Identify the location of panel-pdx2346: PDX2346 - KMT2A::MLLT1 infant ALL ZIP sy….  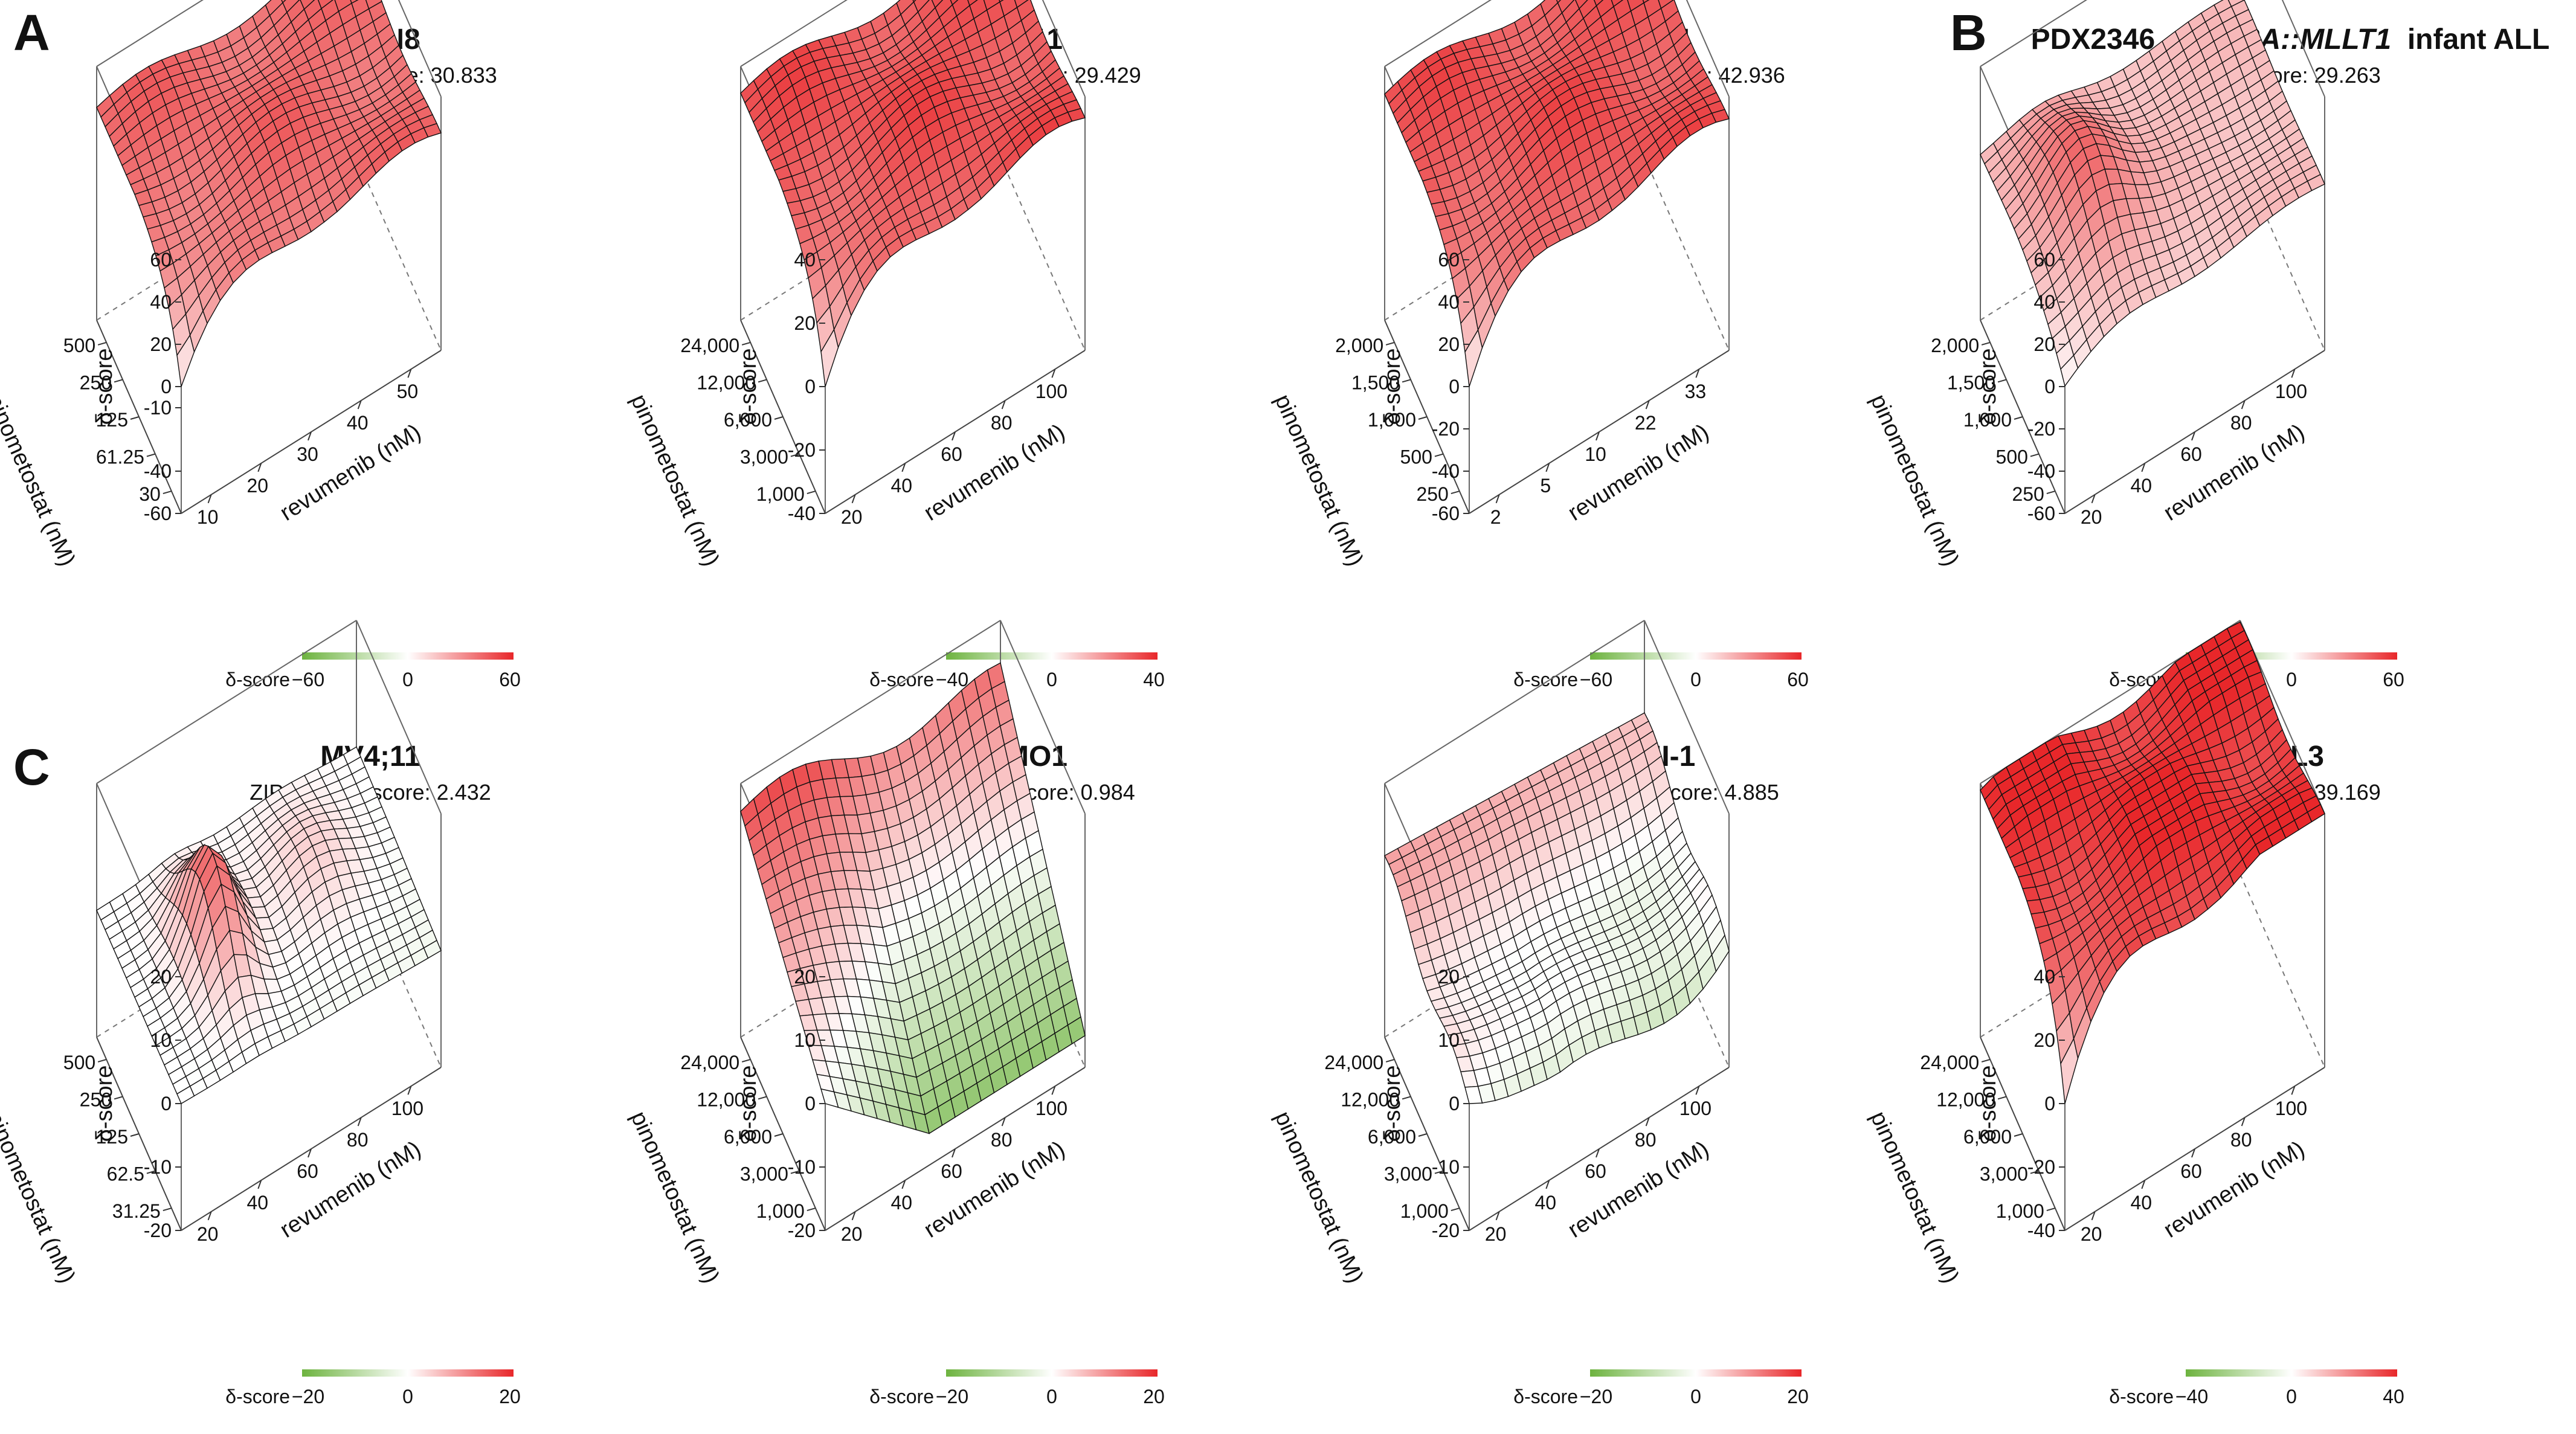
(2220, 358).